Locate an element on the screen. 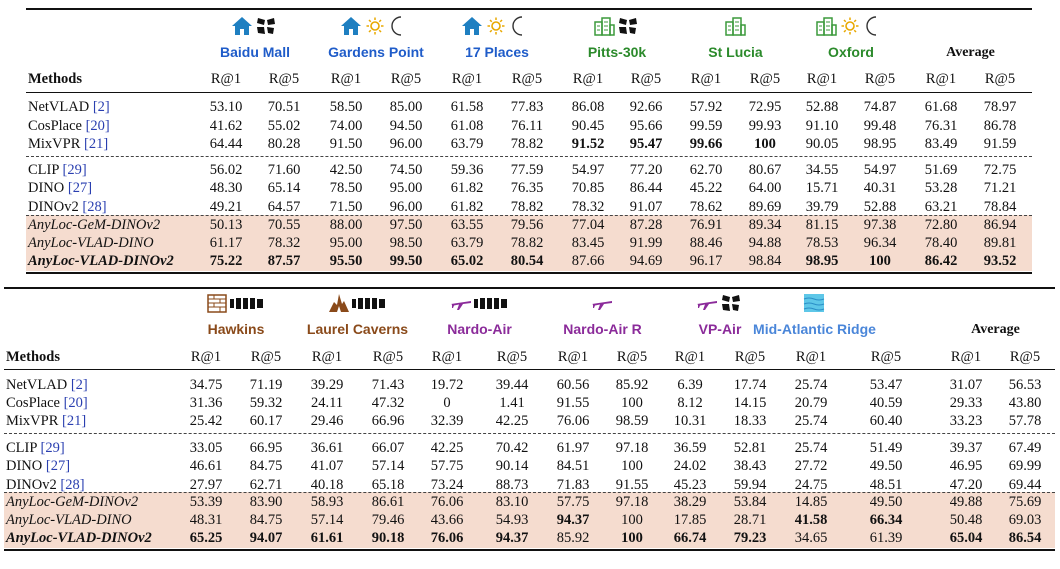 Image resolution: width=1060 pixels, height=569 pixels. table2-cell: 46.95 is located at coordinates (966, 466).